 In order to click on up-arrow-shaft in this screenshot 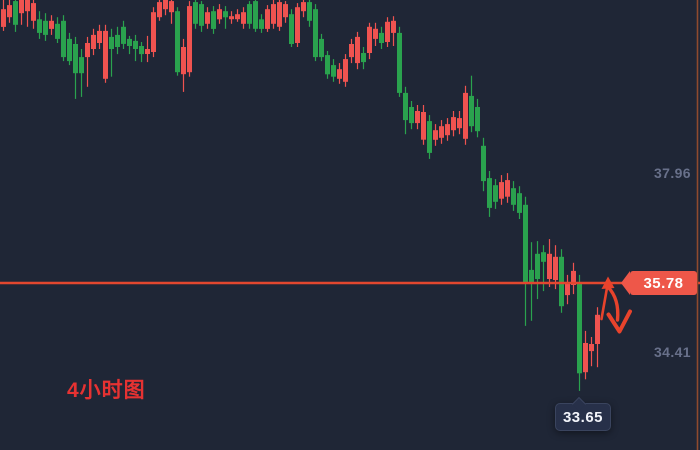, I will do `click(604, 302)`.